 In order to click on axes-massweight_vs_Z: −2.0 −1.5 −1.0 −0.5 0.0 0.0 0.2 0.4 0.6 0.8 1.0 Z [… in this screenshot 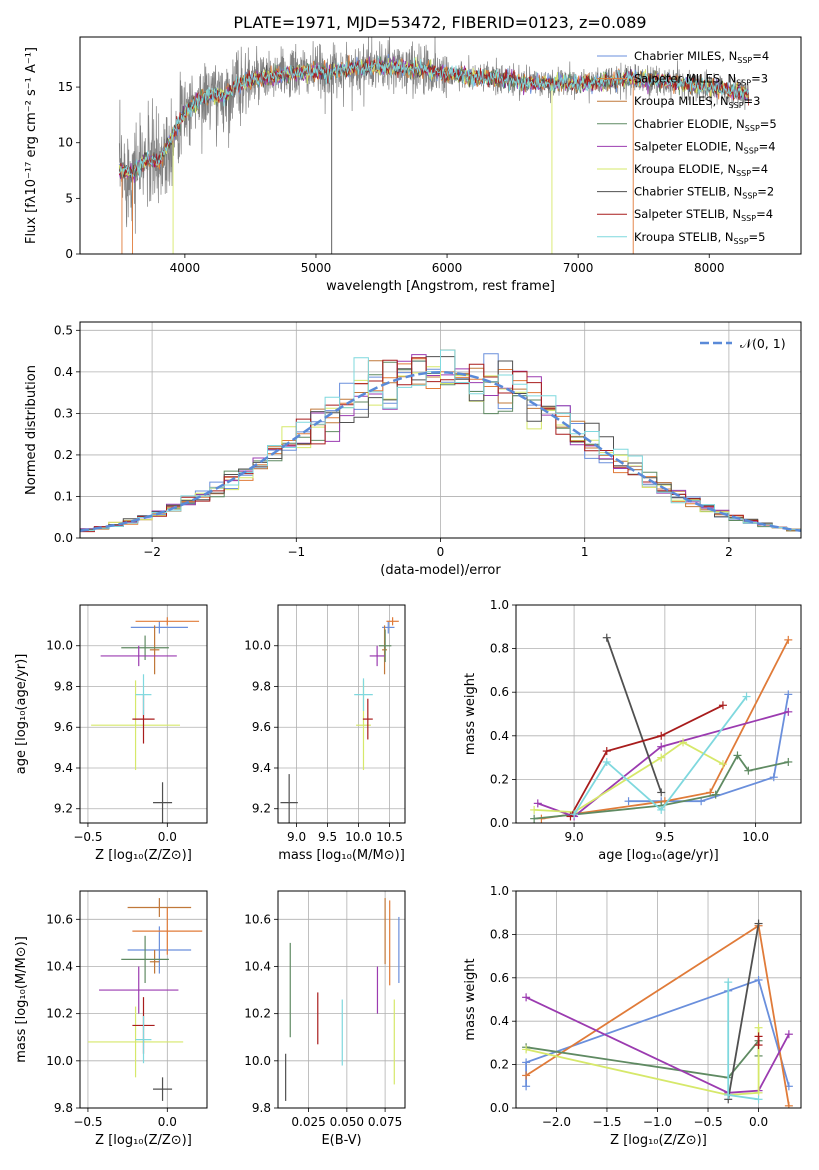, I will do `click(632, 1016)`.